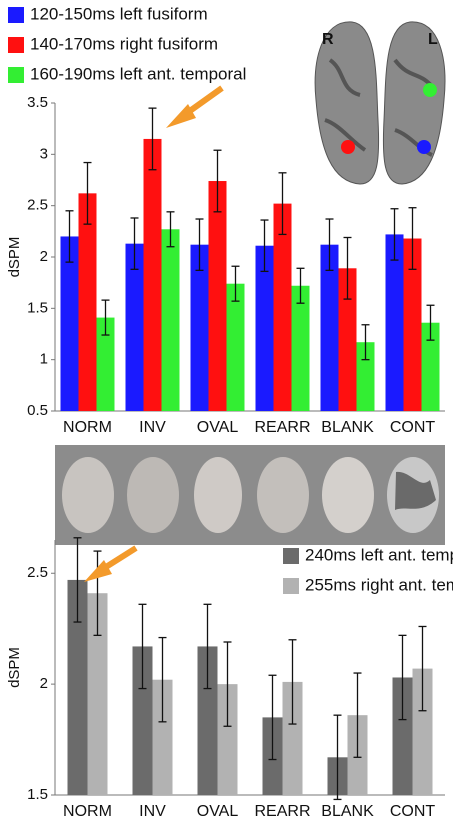 The width and height of the screenshot is (453, 826). Describe the element at coordinates (379, 554) in the screenshot. I see `legend-label: 240ms left ant. temporal` at that location.